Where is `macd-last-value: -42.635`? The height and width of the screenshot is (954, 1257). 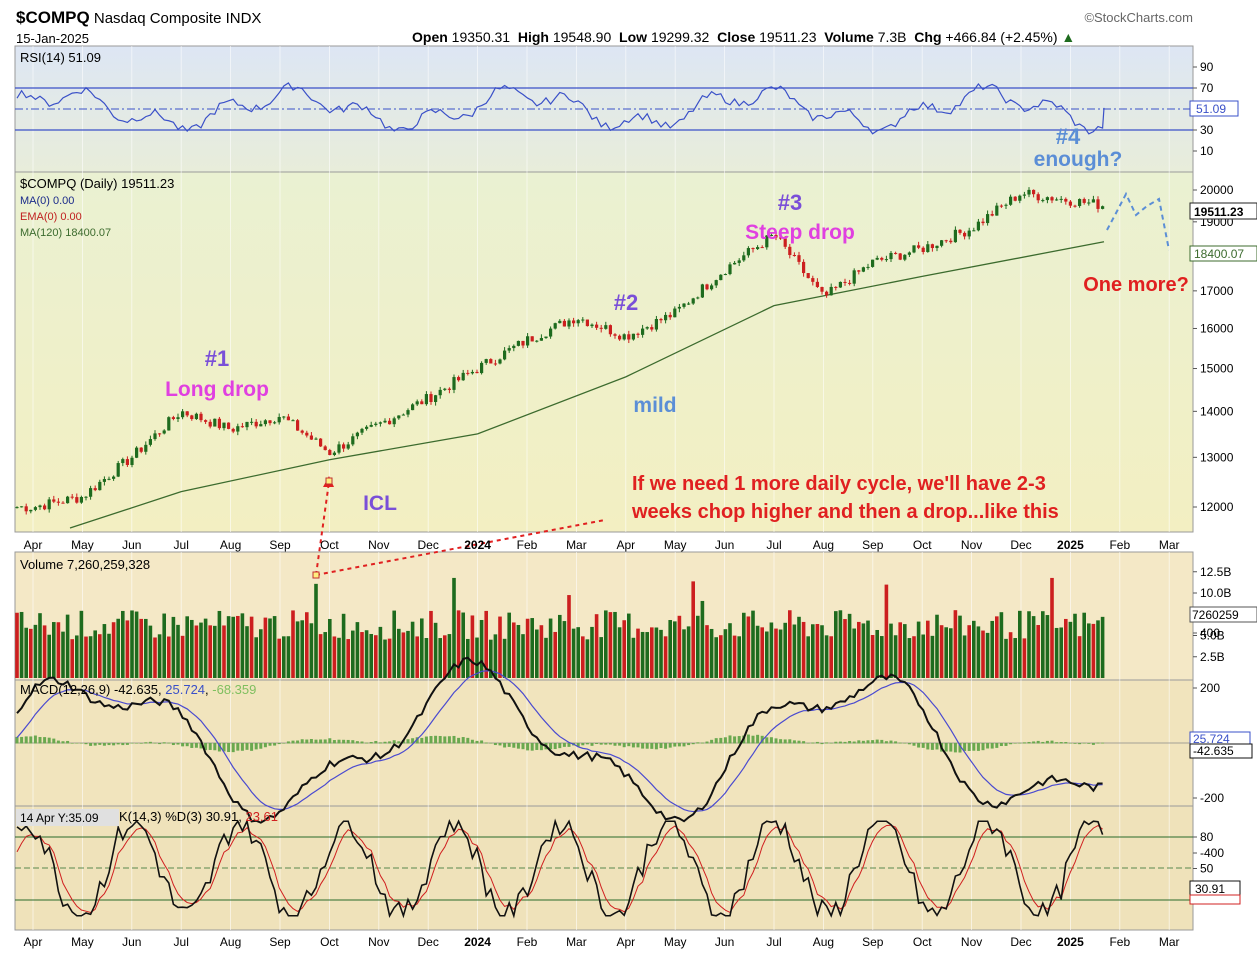
macd-last-value: -42.635 is located at coordinates (1213, 751).